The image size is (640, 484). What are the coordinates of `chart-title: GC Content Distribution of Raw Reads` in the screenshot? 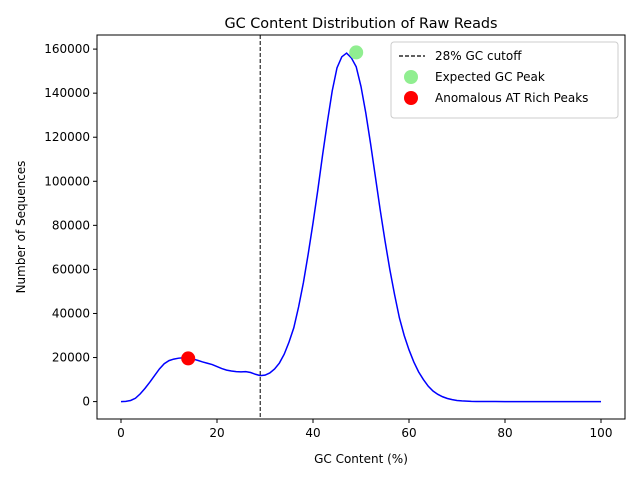 It's located at (360, 24).